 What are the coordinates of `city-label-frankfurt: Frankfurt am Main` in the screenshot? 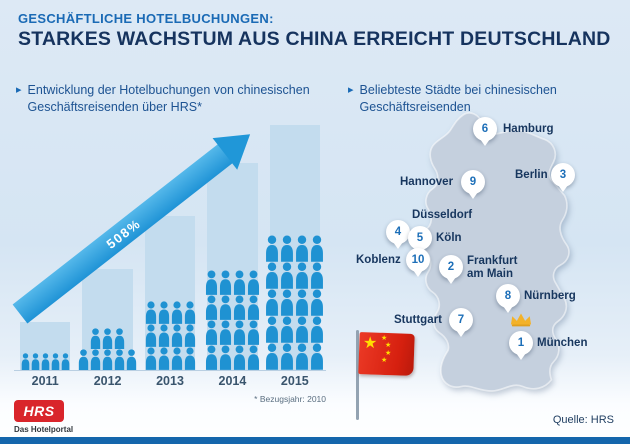 It's located at (492, 268).